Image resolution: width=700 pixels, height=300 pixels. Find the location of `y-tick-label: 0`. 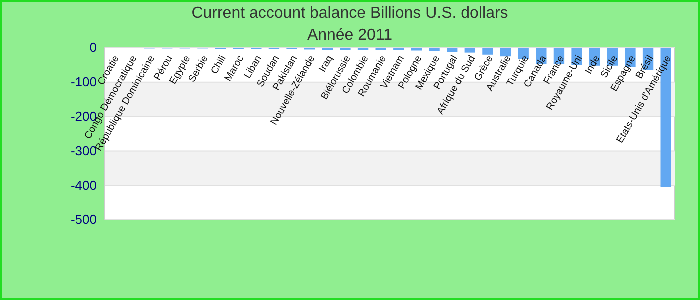

y-tick-label: 0 is located at coordinates (93, 48).